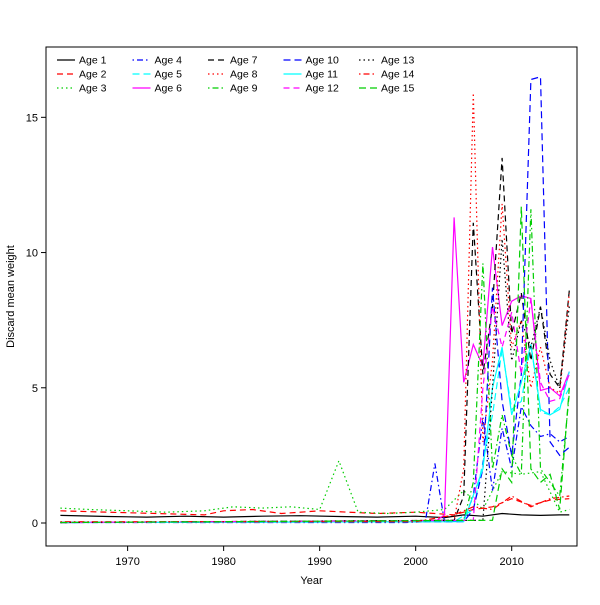 This screenshot has height=605, width=600. Describe the element at coordinates (127, 562) in the screenshot. I see `x-axis-tick-label: 1970` at that location.